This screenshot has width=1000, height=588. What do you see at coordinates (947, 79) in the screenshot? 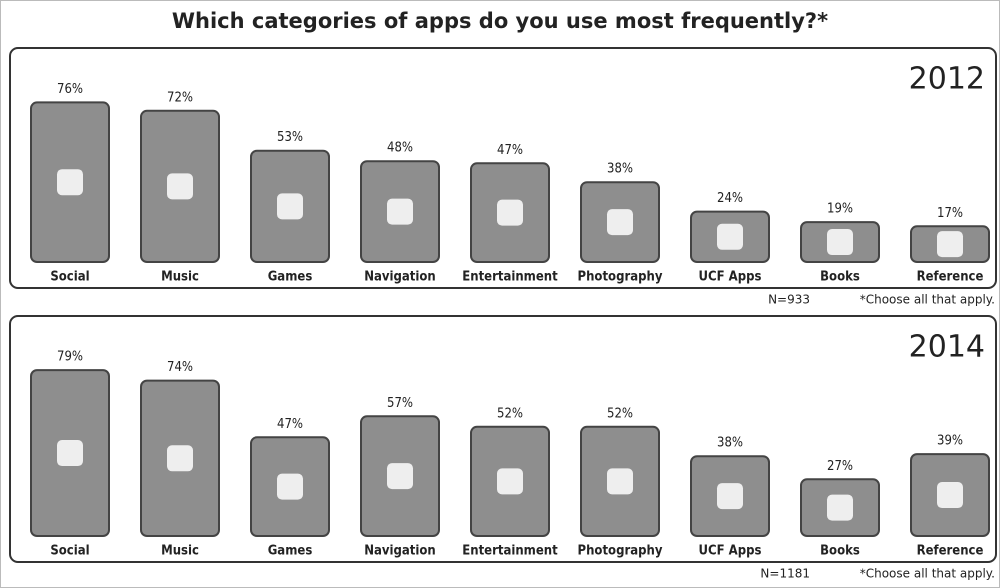
I see `year-label: 2012` at bounding box center [947, 79].